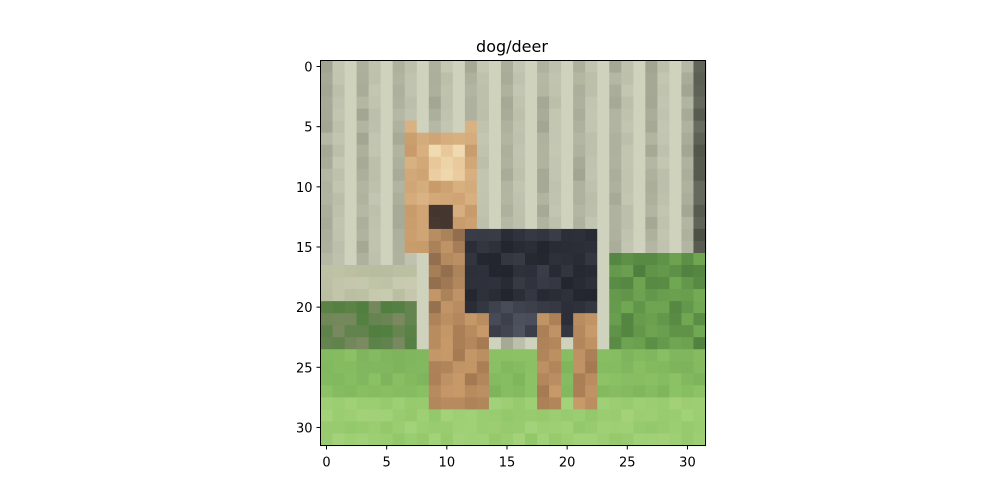  Describe the element at coordinates (308, 248) in the screenshot. I see `y-axis: 0 5 10 15 20 25 30` at that location.